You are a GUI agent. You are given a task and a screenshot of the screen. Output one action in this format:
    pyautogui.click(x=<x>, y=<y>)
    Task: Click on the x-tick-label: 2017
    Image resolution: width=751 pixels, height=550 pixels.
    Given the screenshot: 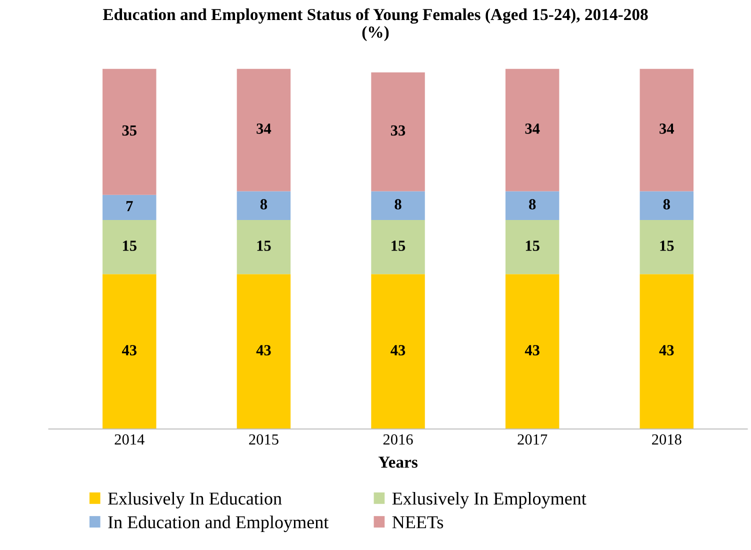 What is the action you would take?
    pyautogui.click(x=533, y=439)
    